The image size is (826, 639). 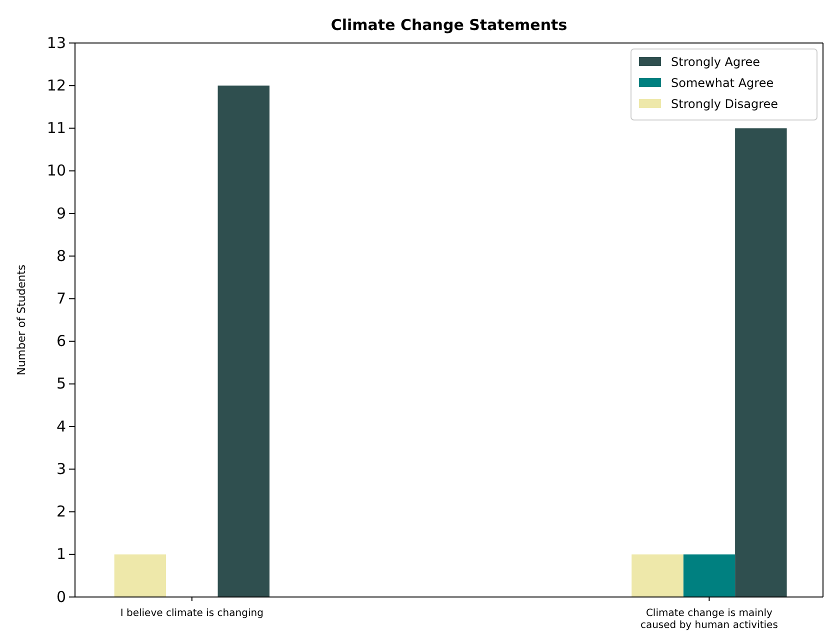 I want to click on x-tick-label: Climate change is mainly caused by human activities, so click(x=709, y=619).